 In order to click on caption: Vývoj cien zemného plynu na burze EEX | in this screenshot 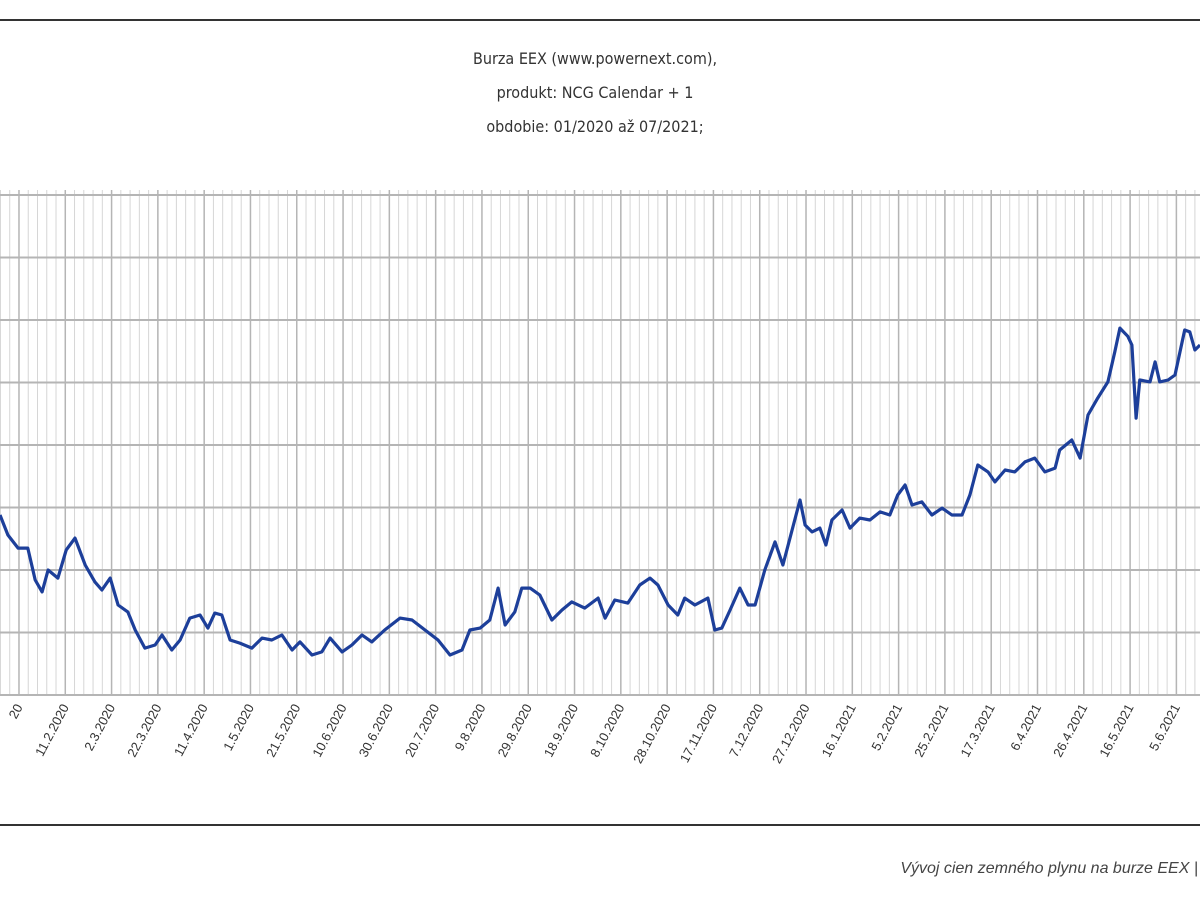, I will do `click(1049, 868)`.